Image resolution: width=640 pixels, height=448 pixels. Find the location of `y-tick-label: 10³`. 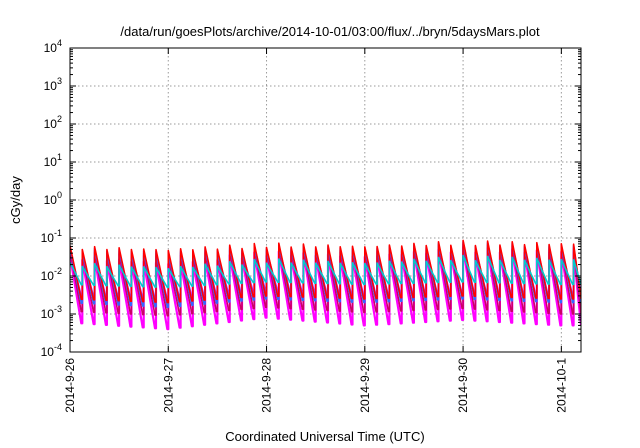

y-tick-label: 10³ is located at coordinates (53, 84).